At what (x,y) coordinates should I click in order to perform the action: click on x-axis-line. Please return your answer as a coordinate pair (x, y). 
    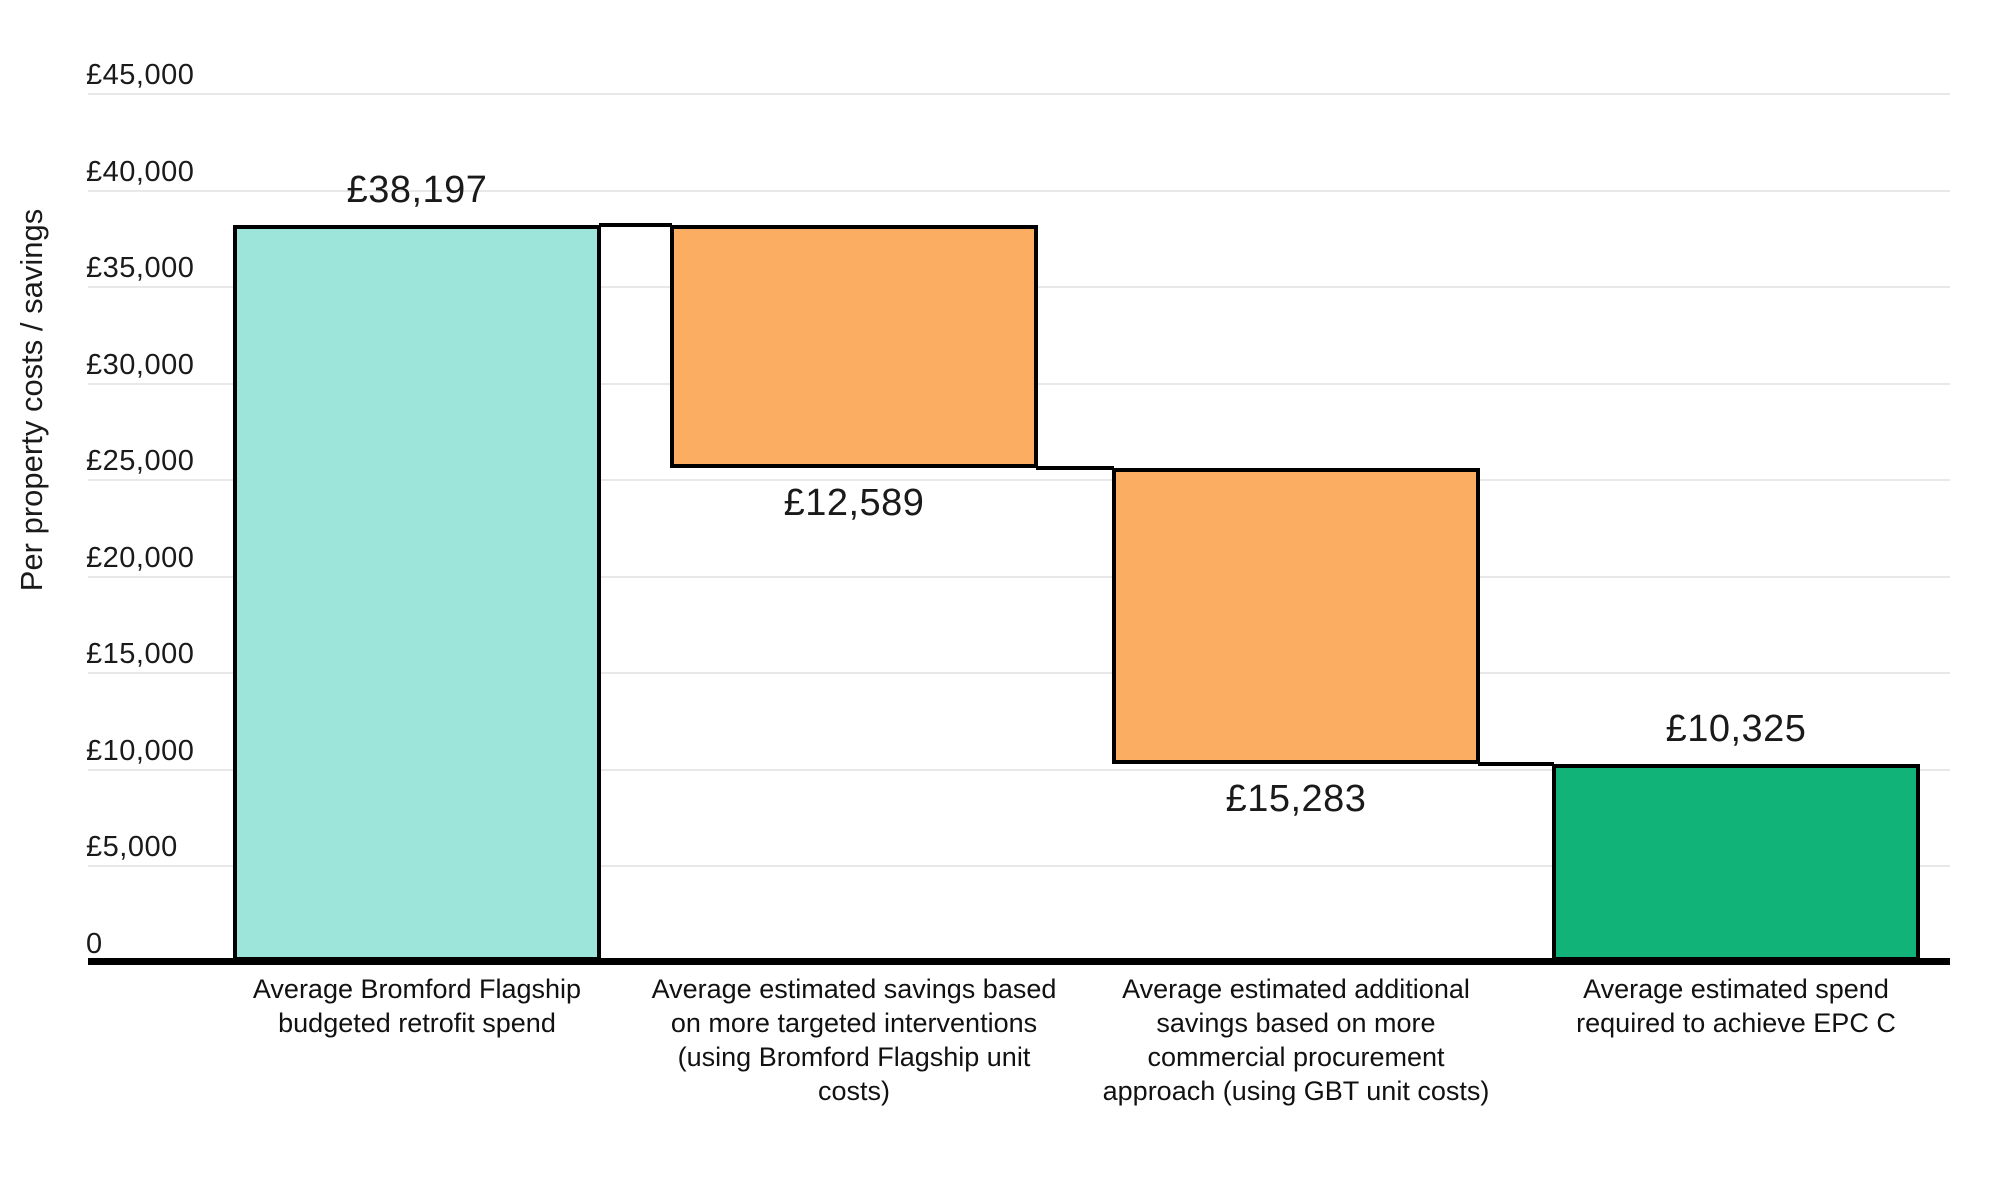
    Looking at the image, I should click on (1019, 961).